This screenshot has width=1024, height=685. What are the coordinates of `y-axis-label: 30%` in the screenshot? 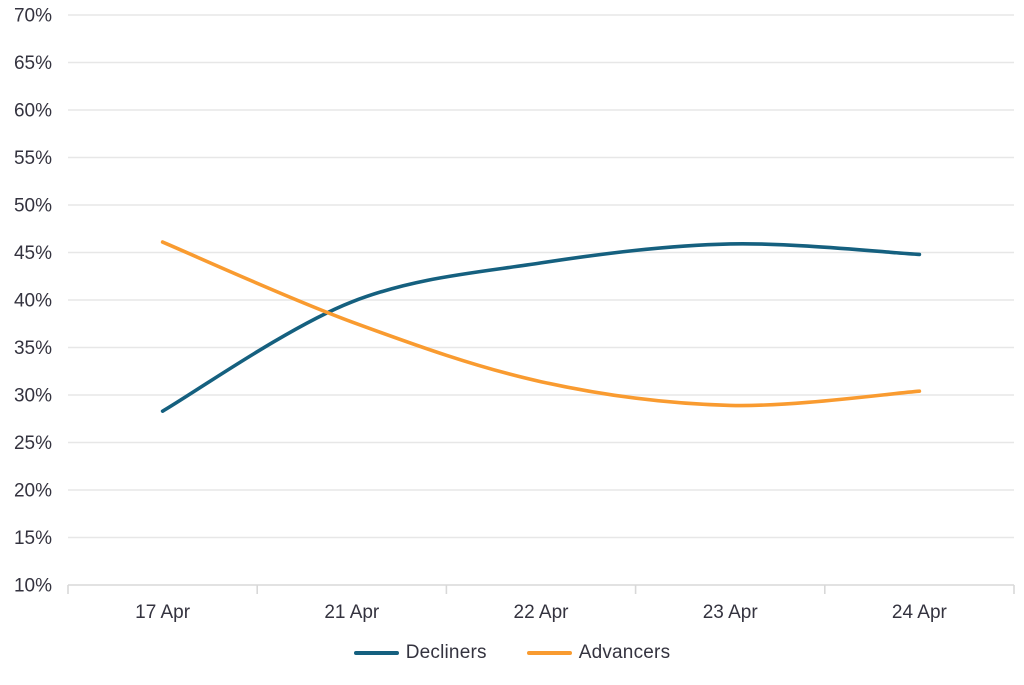 It's located at (33, 396).